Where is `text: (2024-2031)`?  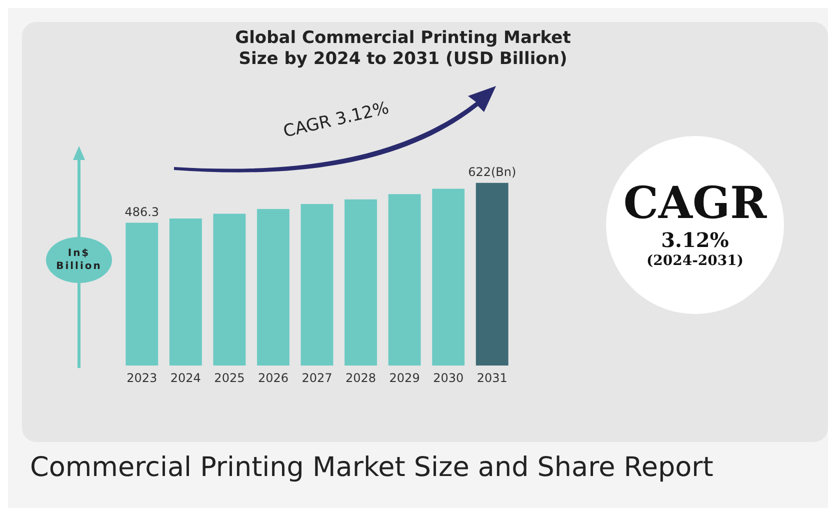 text: (2024-2031) is located at coordinates (695, 261).